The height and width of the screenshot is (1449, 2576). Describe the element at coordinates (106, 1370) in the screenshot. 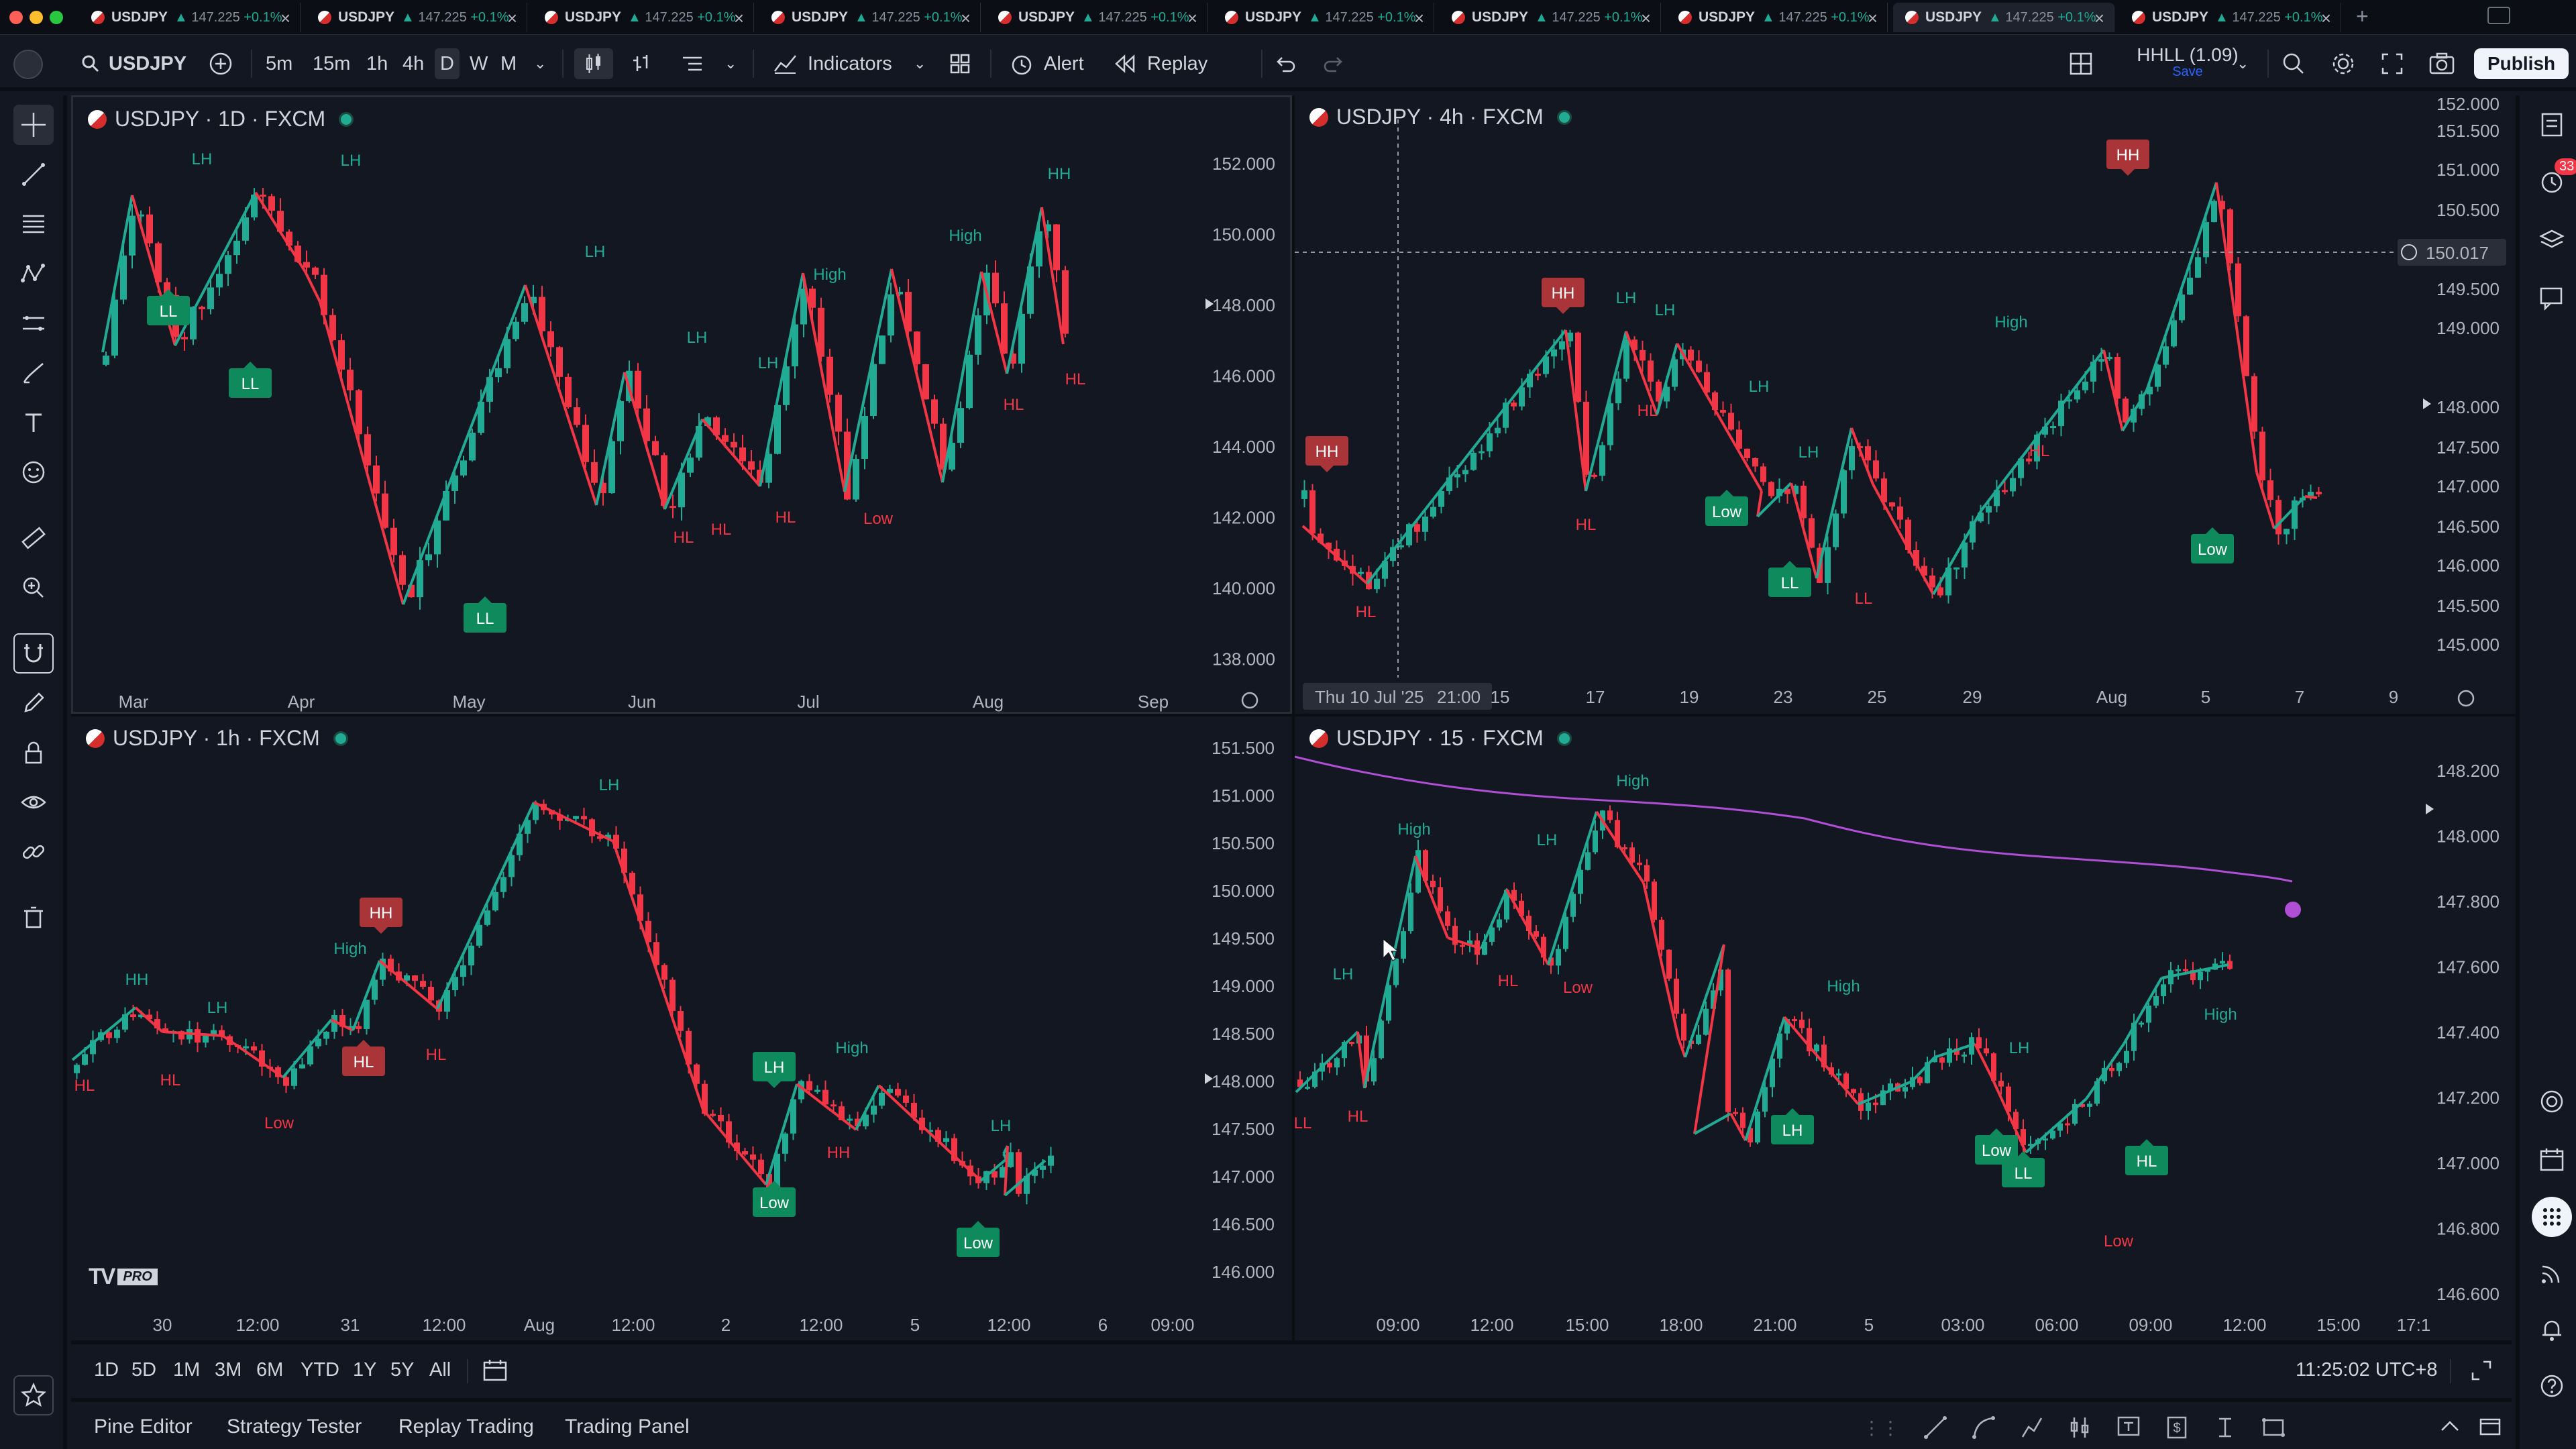

I see `range-1d: 1D` at that location.